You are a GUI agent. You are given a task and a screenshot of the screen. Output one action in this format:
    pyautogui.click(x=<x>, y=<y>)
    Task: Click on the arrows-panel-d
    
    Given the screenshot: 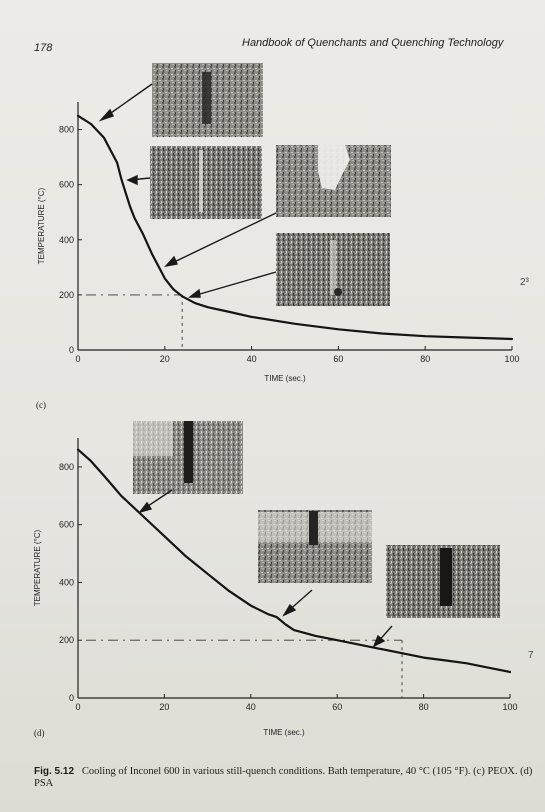 What is the action you would take?
    pyautogui.click(x=265, y=568)
    